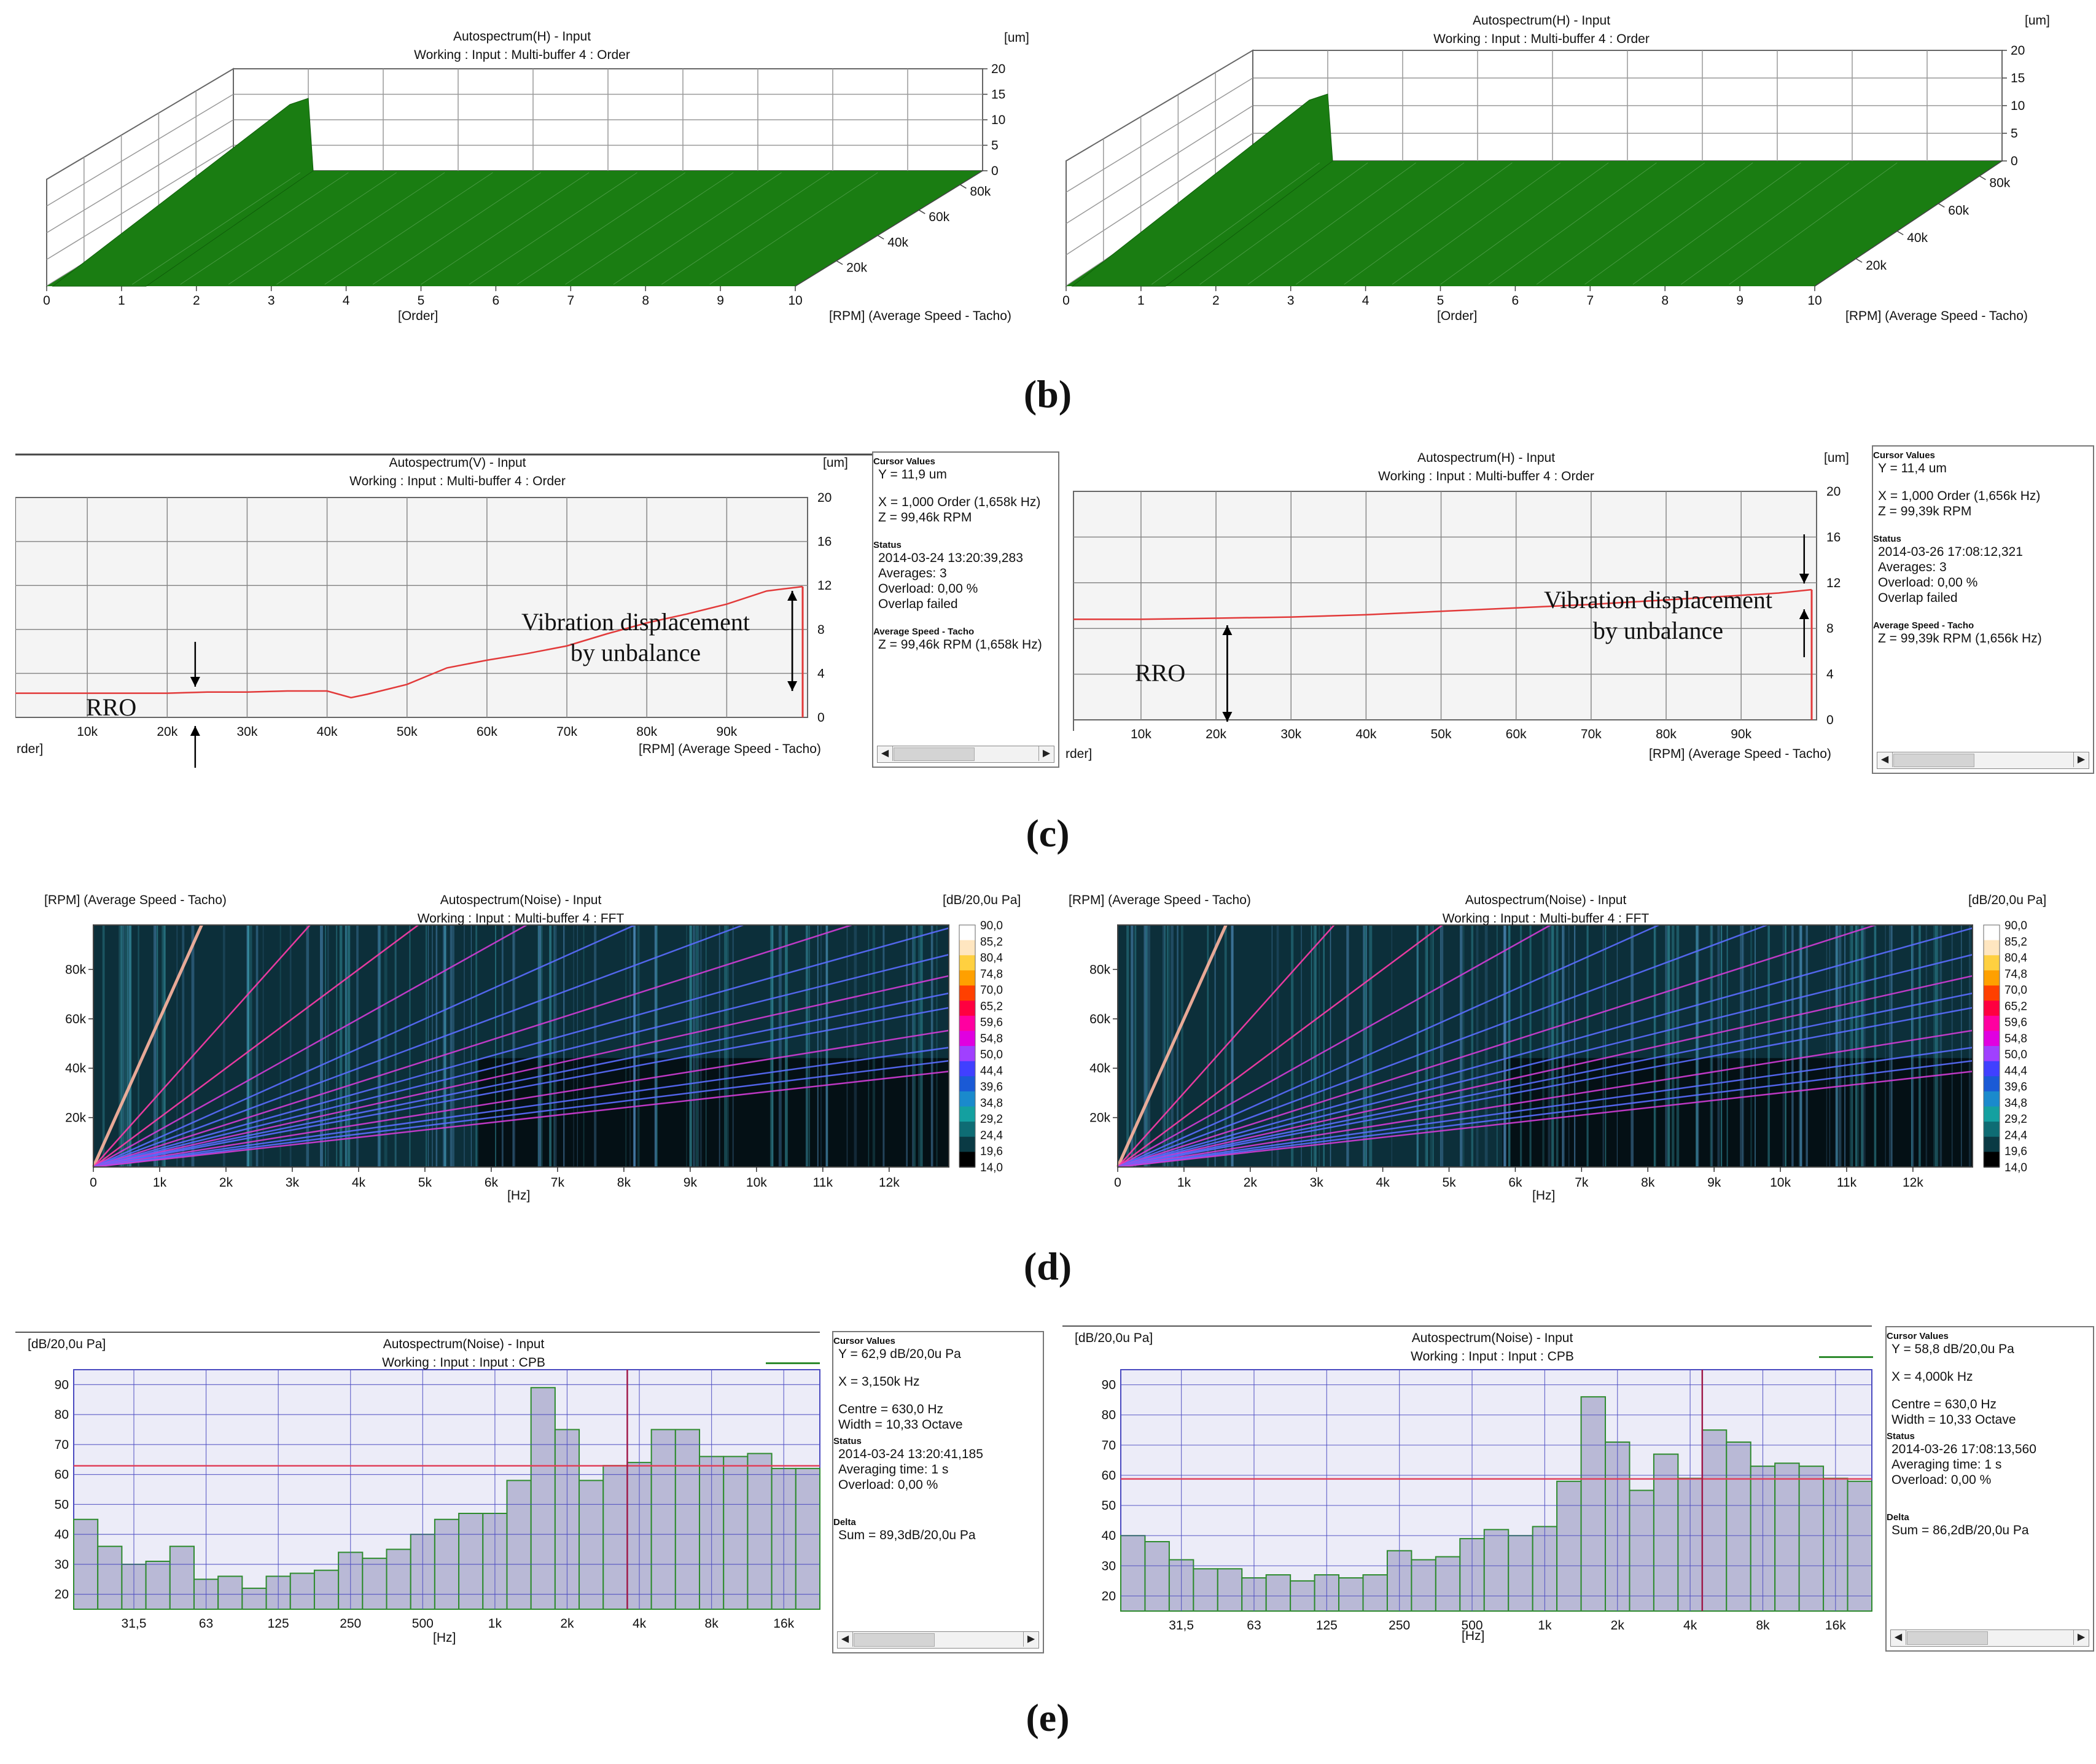 The width and height of the screenshot is (2096, 1764). I want to click on colorbar-tick-label: 59,6, so click(2015, 1023).